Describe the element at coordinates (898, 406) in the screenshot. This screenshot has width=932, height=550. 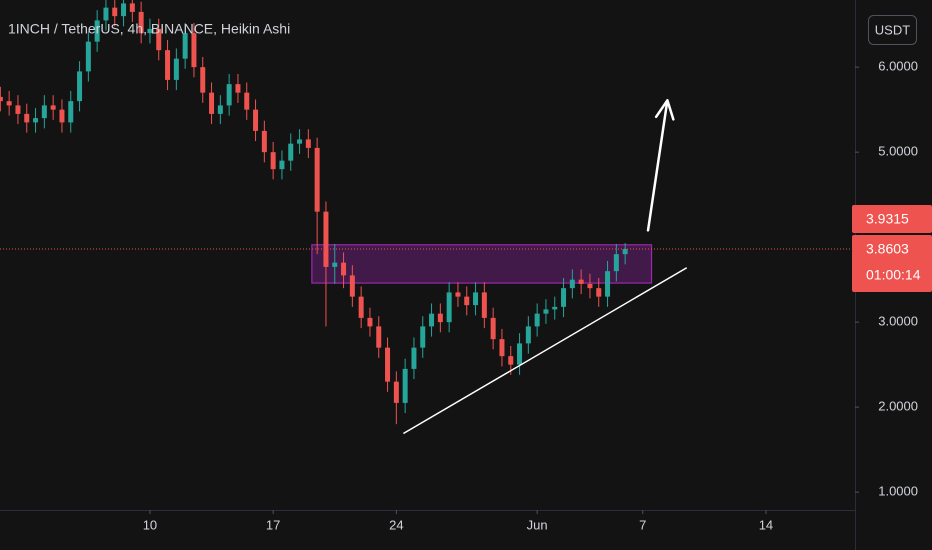
I see `y-tick-label: 2.0000` at that location.